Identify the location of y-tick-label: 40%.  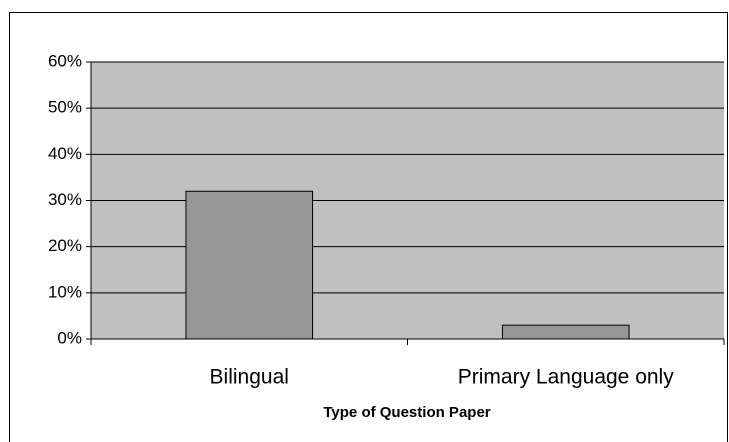
(65, 153).